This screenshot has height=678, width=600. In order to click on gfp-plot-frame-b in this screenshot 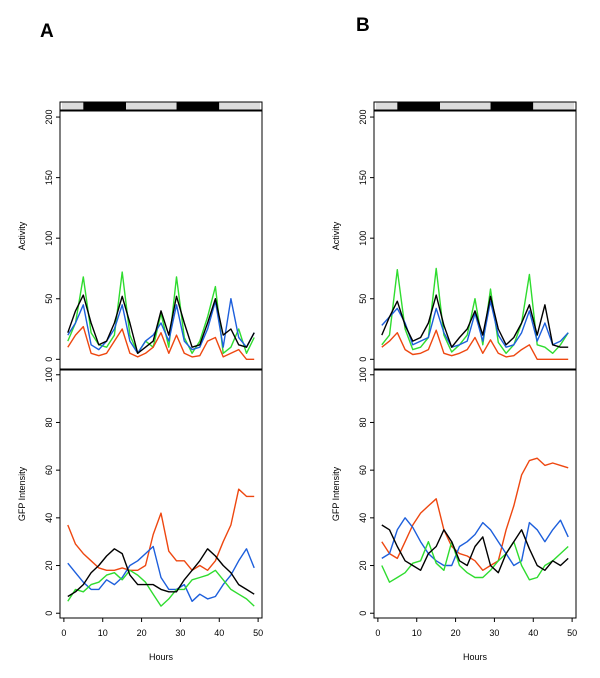, I will do `click(475, 494)`.